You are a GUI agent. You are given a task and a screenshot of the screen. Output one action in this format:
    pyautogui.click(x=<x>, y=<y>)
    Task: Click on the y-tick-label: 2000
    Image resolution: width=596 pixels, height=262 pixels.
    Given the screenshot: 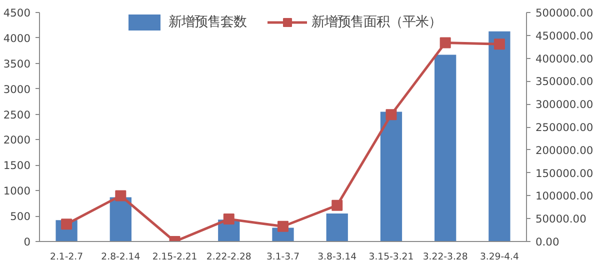 What is the action you would take?
    pyautogui.click(x=17, y=140)
    